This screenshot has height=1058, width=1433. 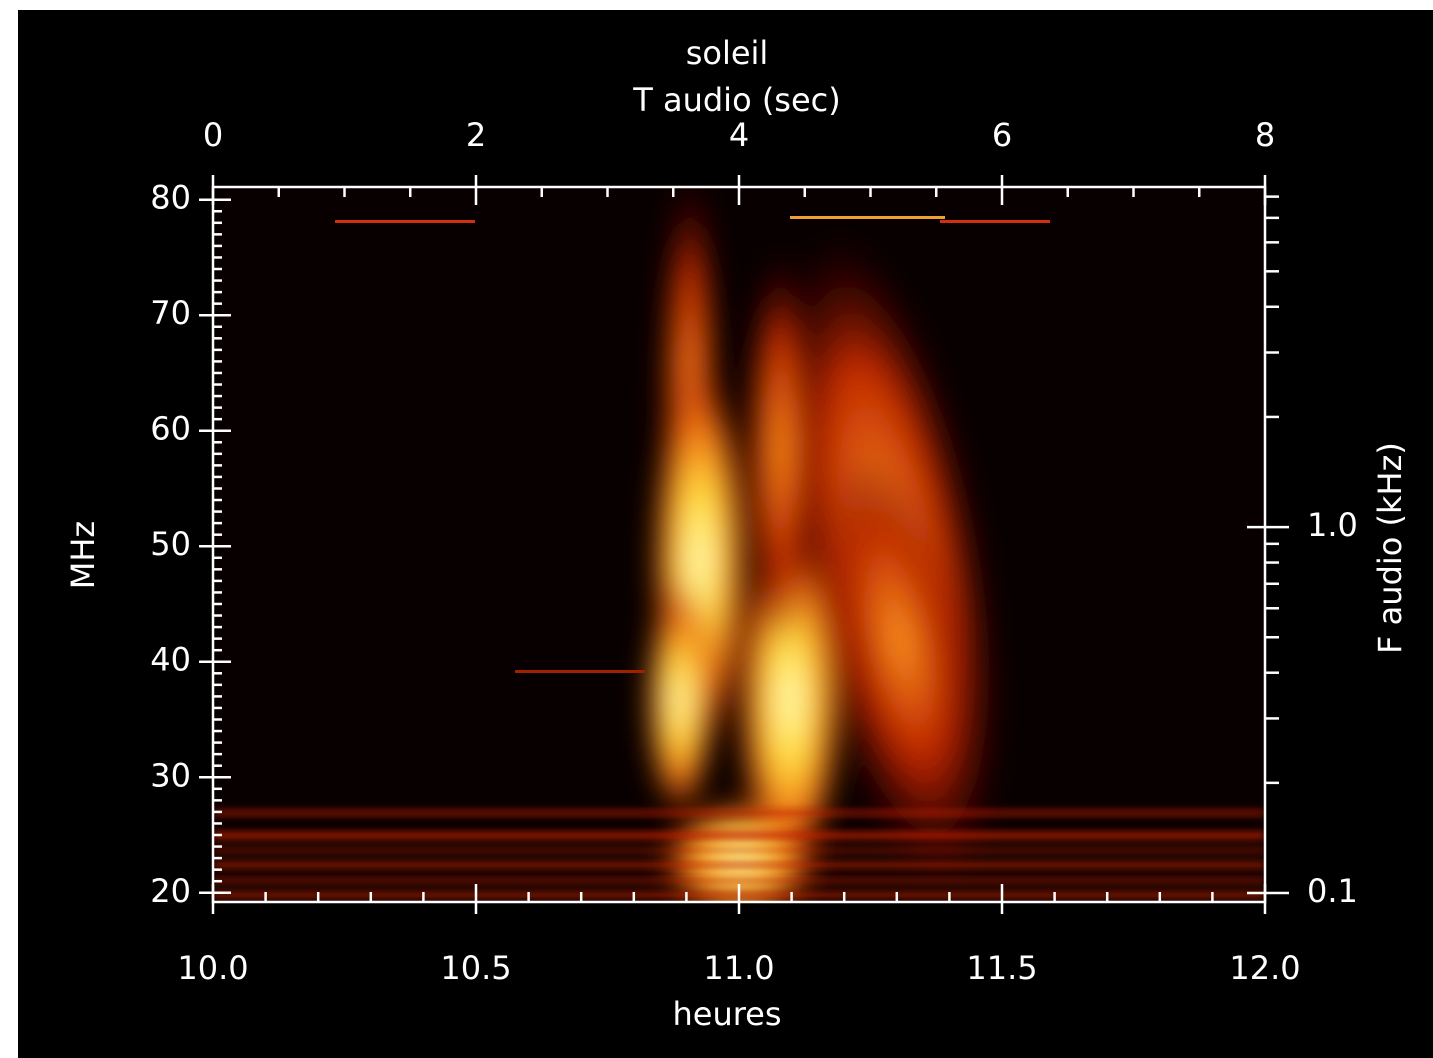 I want to click on x-axis-label: heures, so click(x=726, y=1014).